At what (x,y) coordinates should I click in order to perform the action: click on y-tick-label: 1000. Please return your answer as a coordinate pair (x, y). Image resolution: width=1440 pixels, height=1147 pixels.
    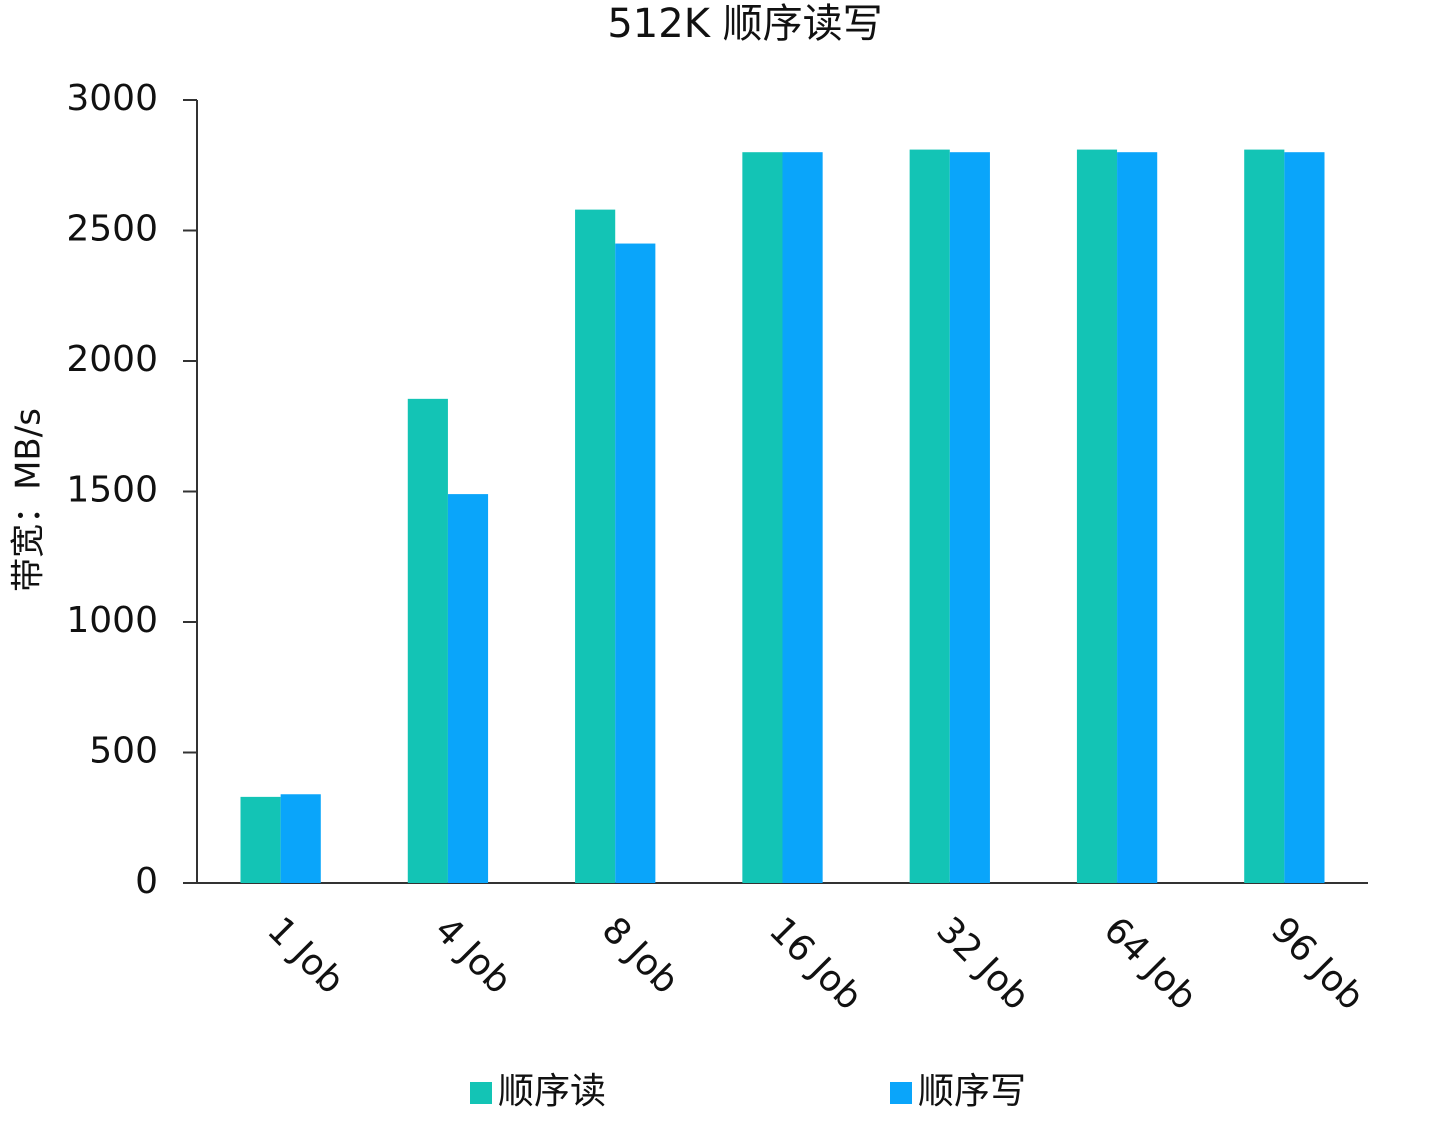
    Looking at the image, I should click on (112, 620).